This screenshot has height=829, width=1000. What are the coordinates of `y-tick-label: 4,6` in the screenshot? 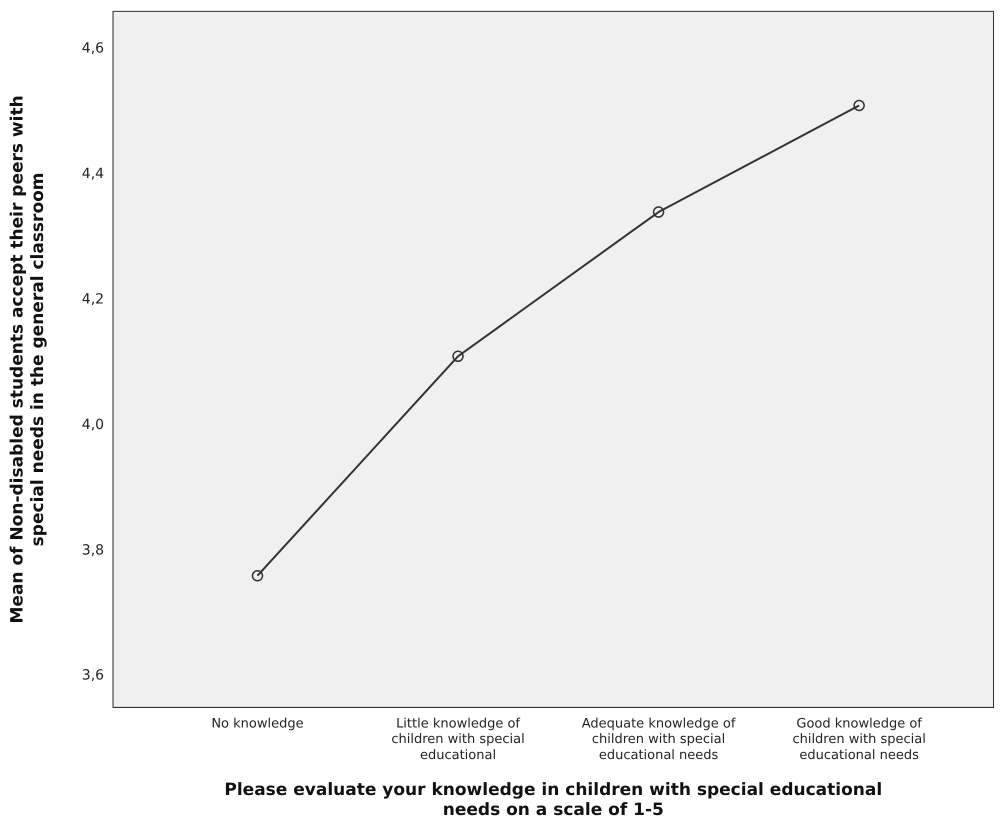 It's located at (93, 48).